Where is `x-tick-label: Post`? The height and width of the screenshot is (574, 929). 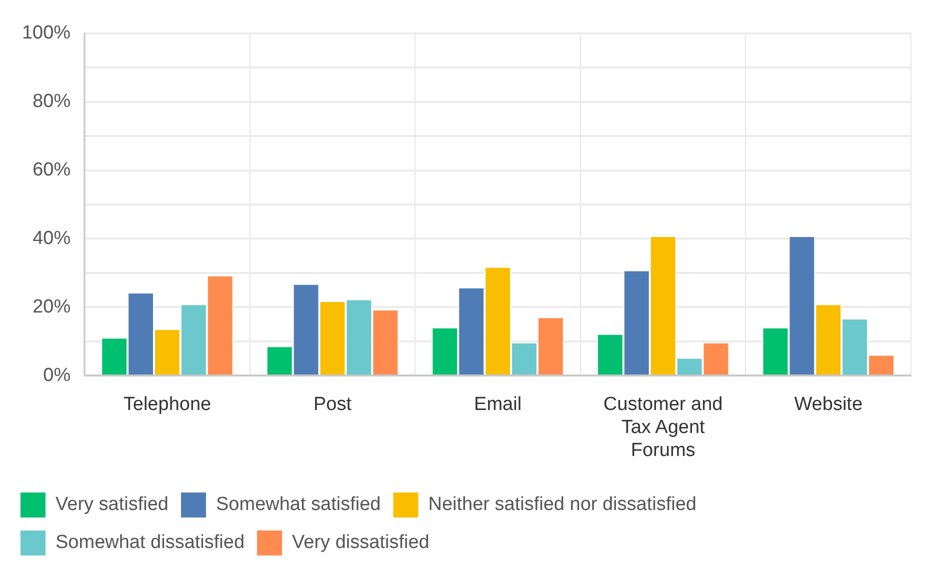
x-tick-label: Post is located at coordinates (333, 405).